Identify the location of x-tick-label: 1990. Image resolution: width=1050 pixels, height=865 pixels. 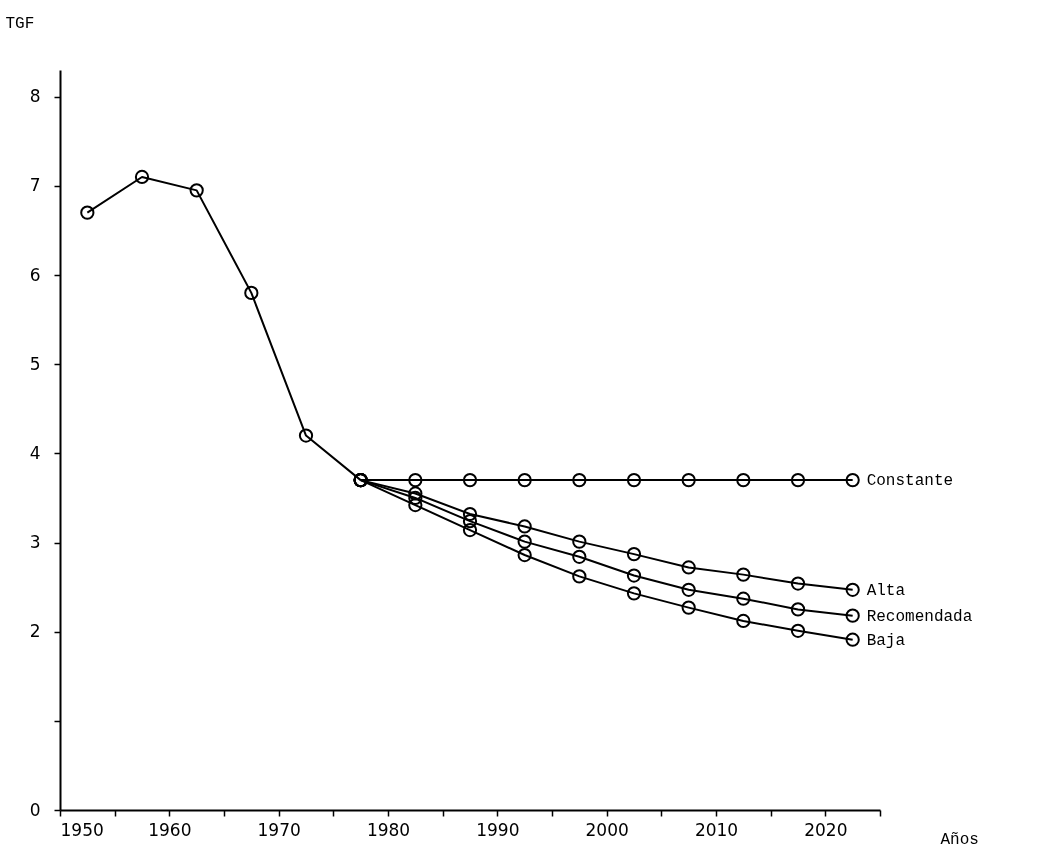
(498, 829).